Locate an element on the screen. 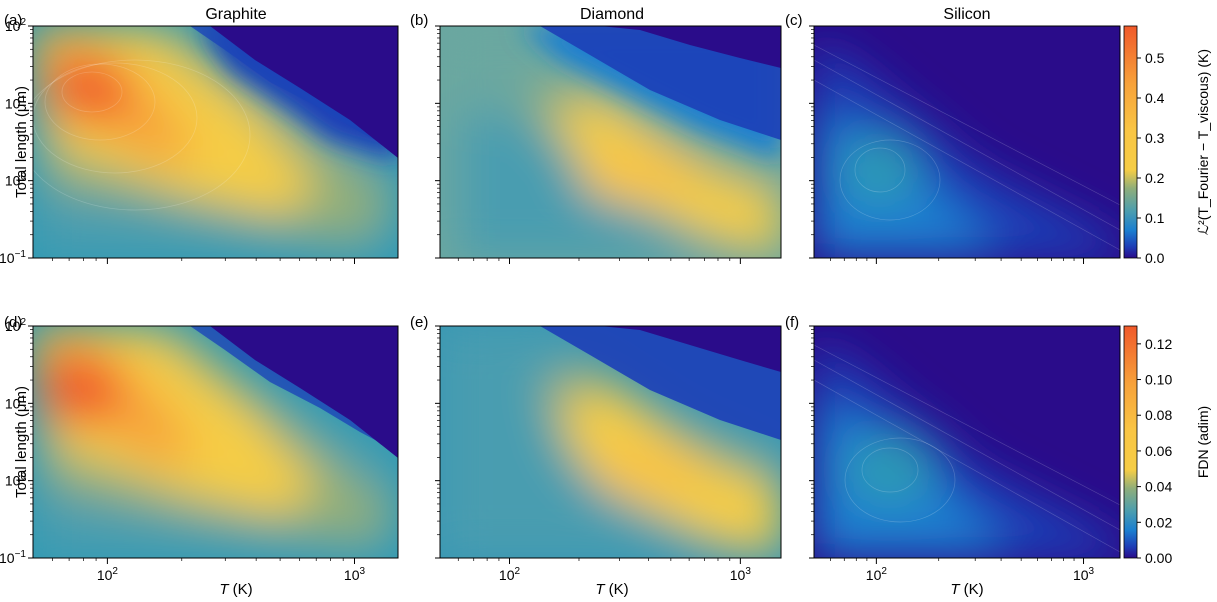  heatmap-panel-b is located at coordinates (610, 142).